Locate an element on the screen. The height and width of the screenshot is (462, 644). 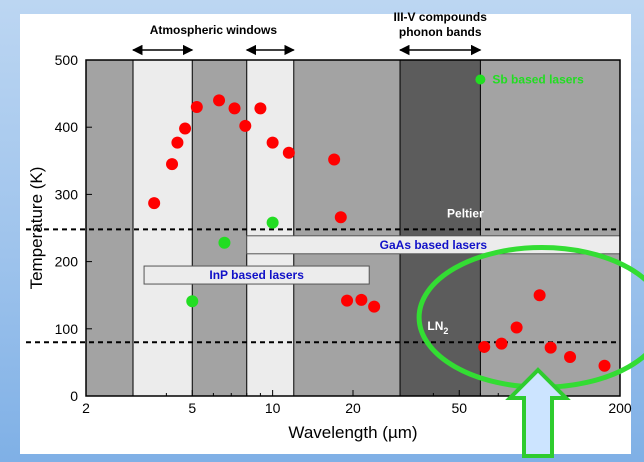
range-bar-label: GaAs based lasers is located at coordinates (434, 245).